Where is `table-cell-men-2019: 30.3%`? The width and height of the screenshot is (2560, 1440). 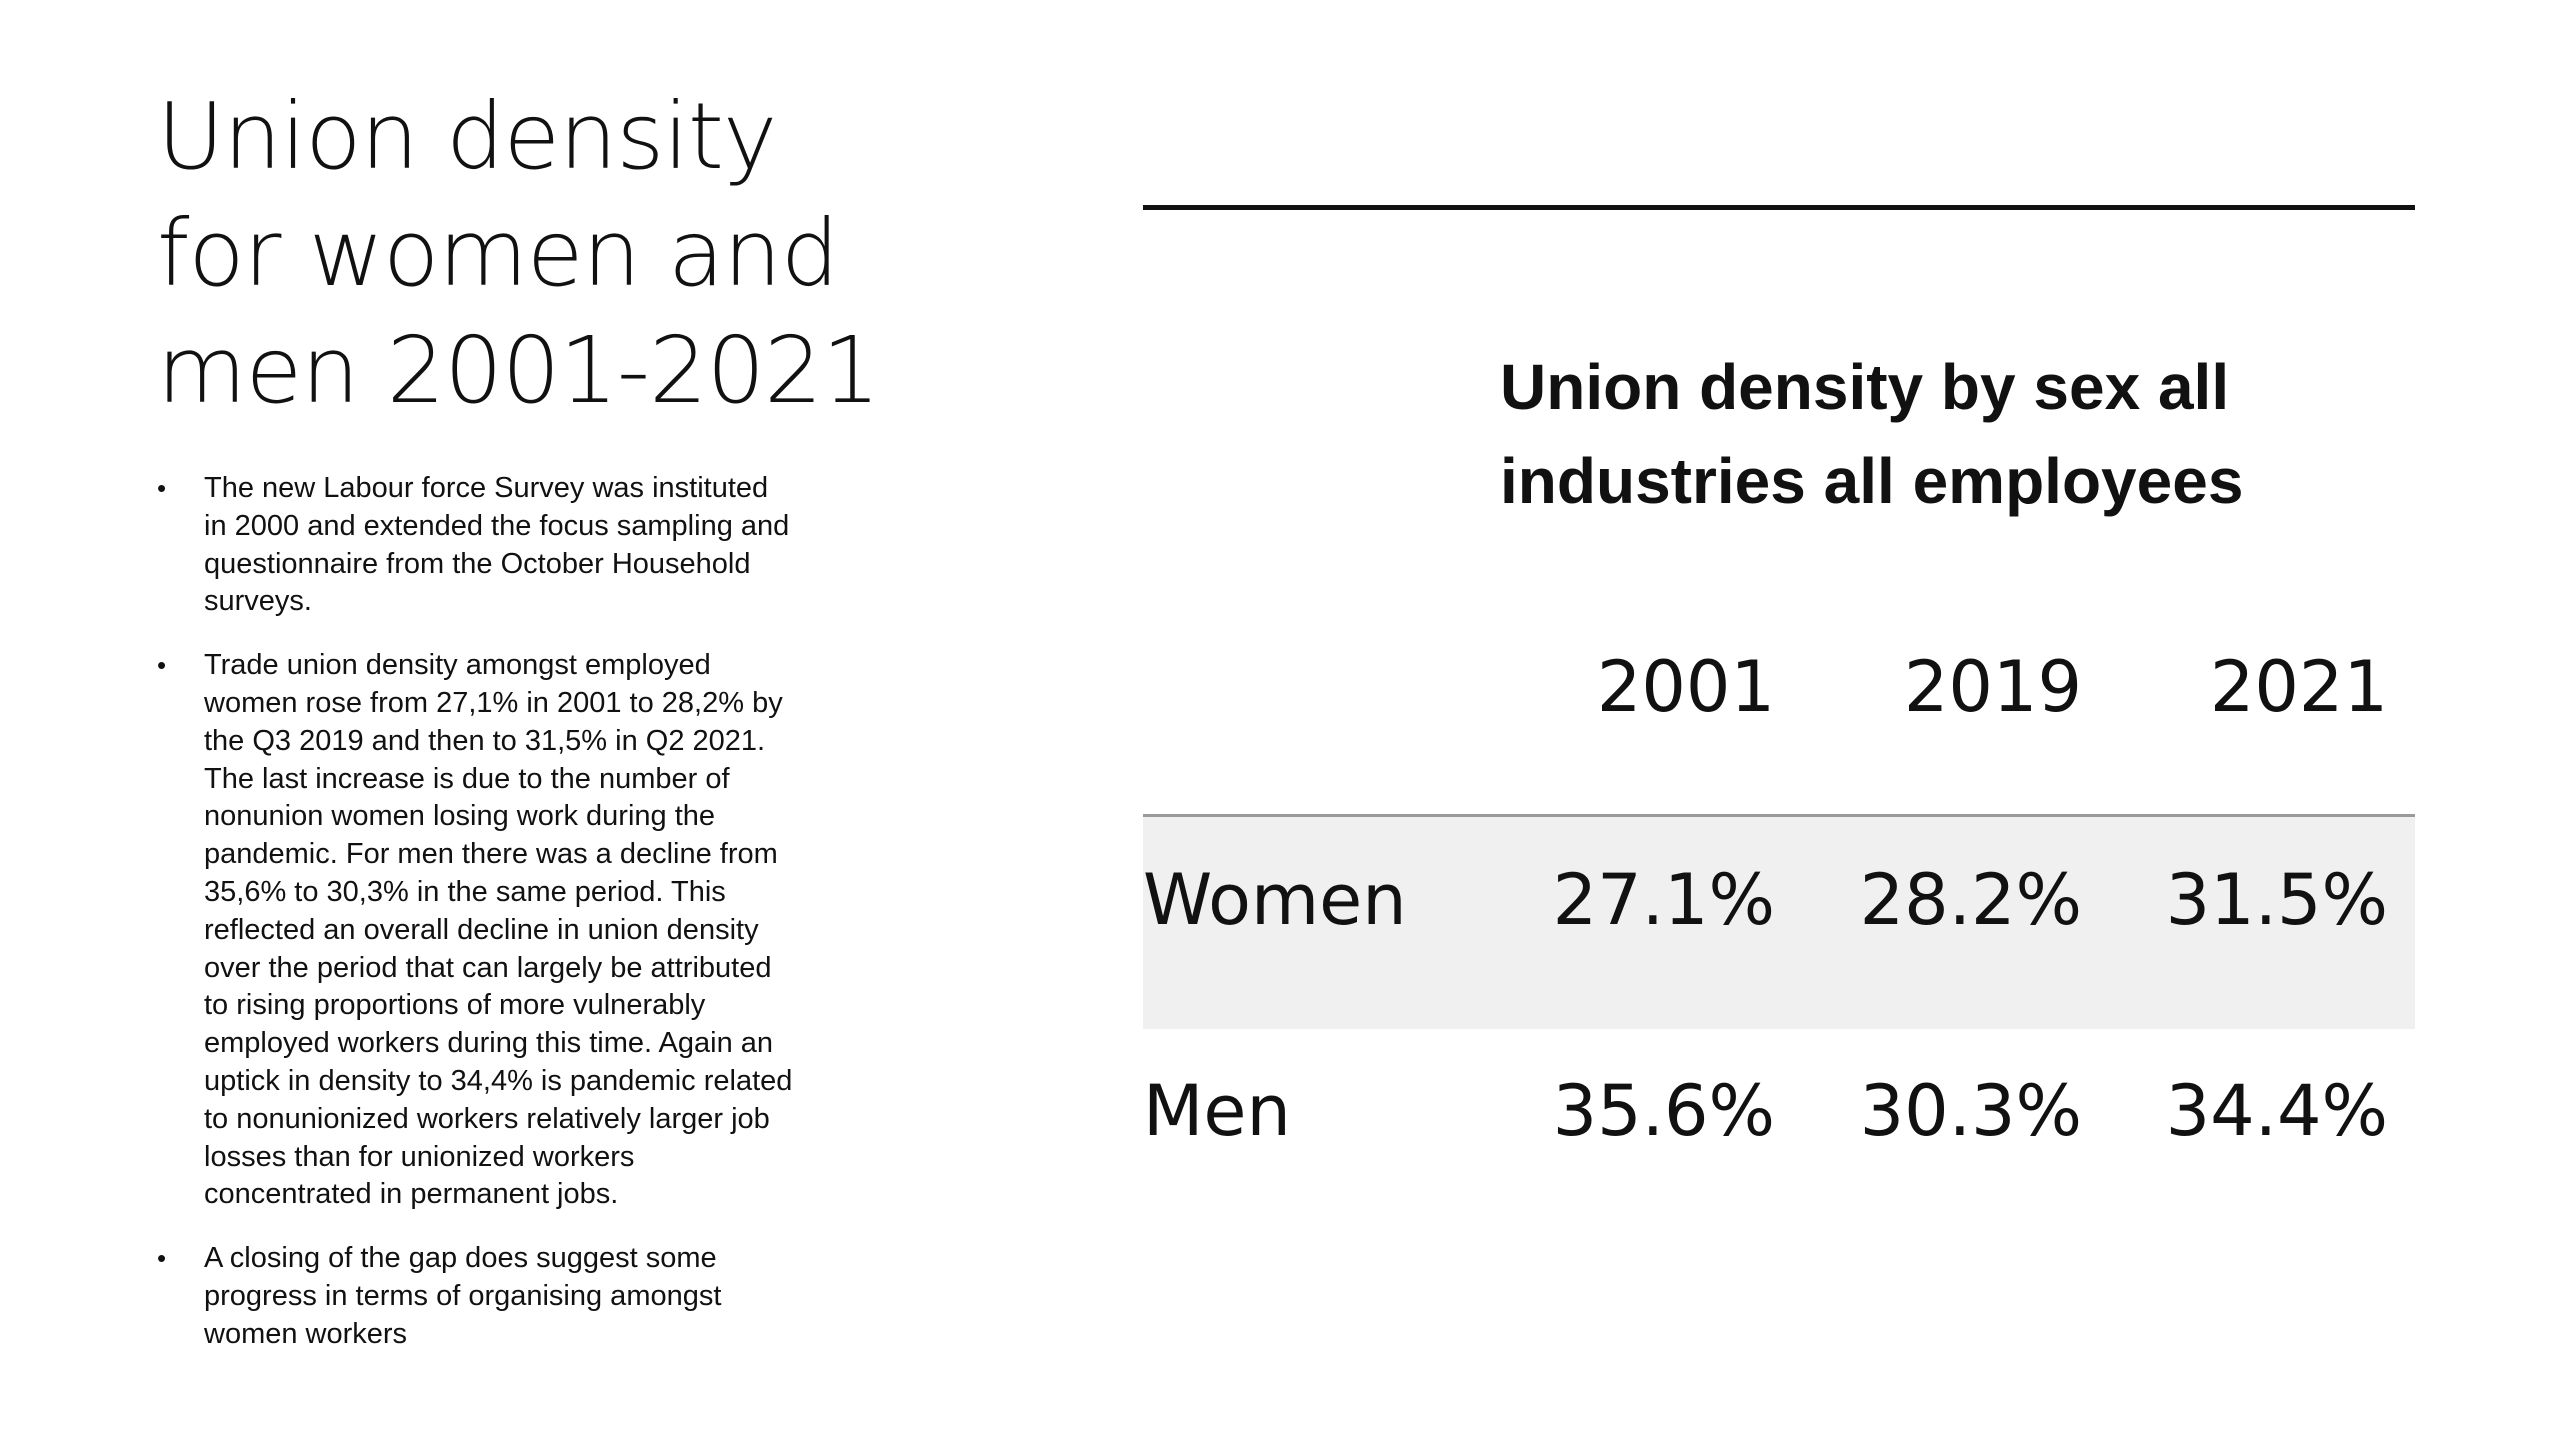 table-cell-men-2019: 30.3% is located at coordinates (1970, 1111).